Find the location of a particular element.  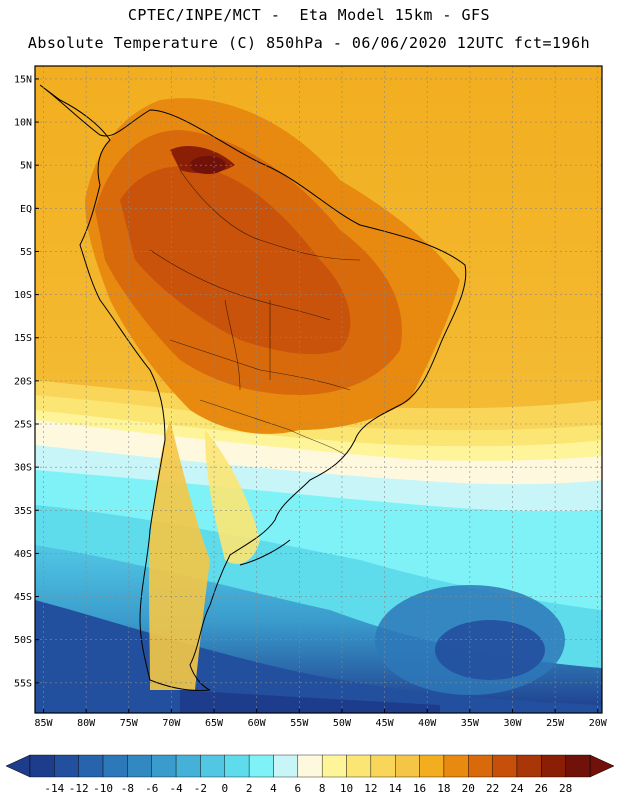

colorbar-label: -6 is located at coordinates (151, 788).